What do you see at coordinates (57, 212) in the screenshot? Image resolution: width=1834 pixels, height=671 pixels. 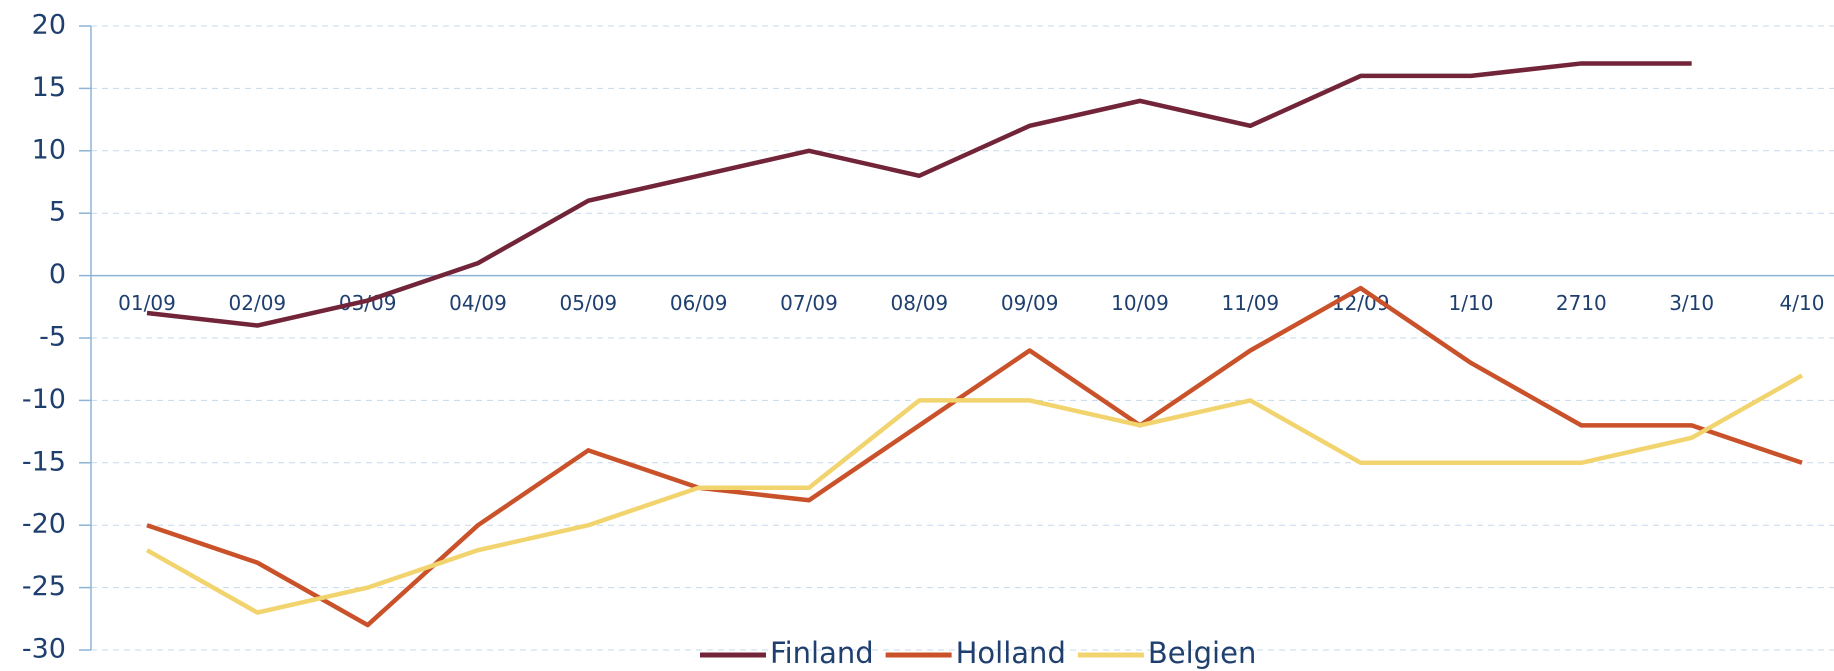 I see `y-tick-label: 5` at bounding box center [57, 212].